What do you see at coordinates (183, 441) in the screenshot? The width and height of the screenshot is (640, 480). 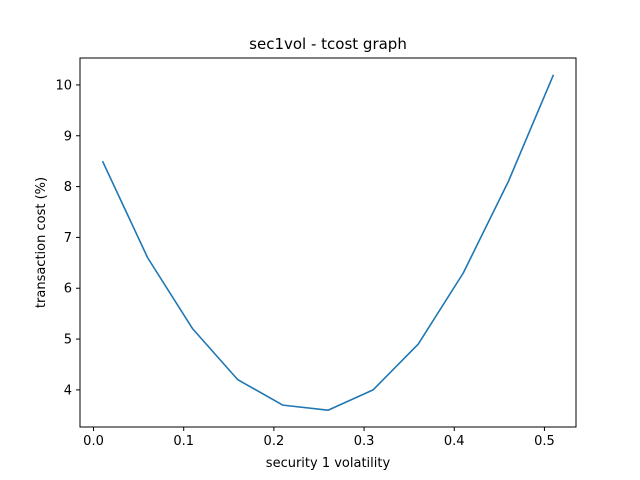 I see `x-tick-label: 0.1` at bounding box center [183, 441].